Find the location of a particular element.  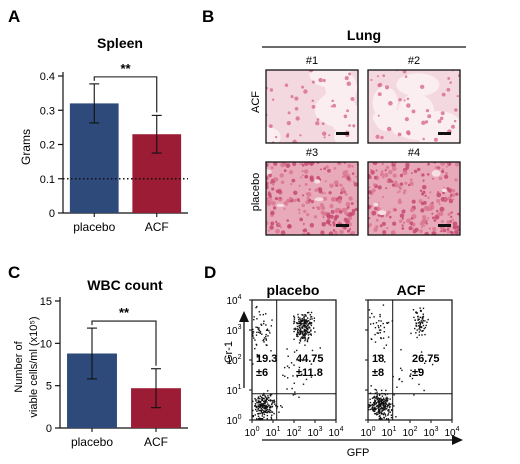

facs-title-acf: ACF is located at coordinates (411, 290).